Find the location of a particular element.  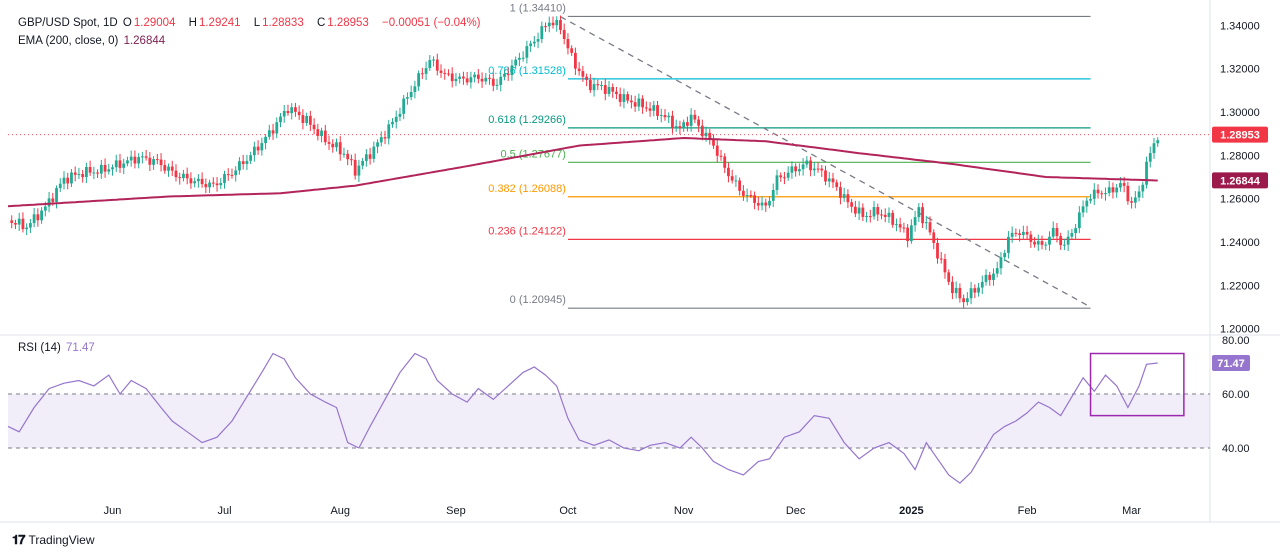

symbol-label: GBP/USD Spot, 1D is located at coordinates (68, 23).